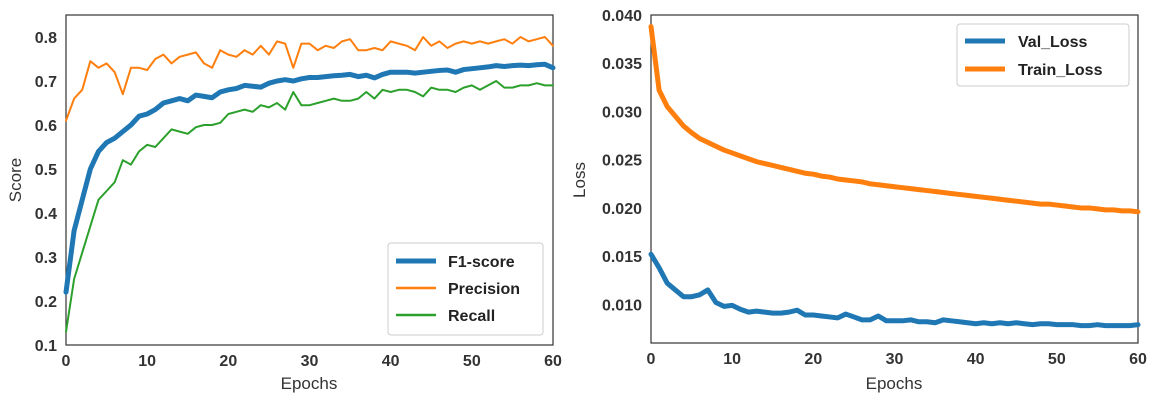 This screenshot has width=1153, height=405. I want to click on loss-x-ticks: 0 10 20 30 40 50 60, so click(897, 359).